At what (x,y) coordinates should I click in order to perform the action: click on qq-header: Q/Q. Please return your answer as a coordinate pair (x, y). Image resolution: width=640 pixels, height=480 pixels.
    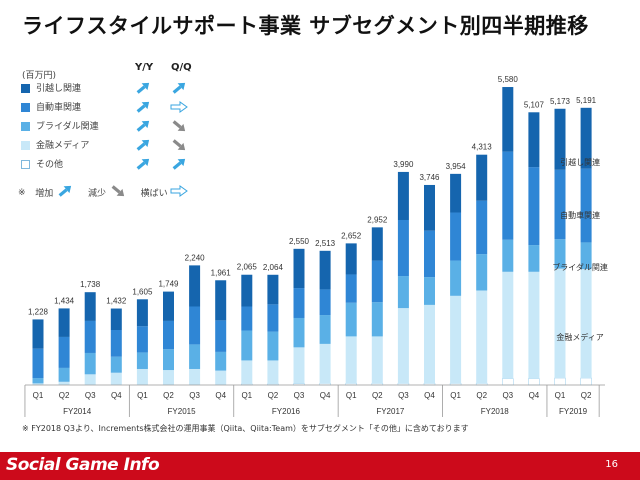
    Looking at the image, I should click on (181, 67).